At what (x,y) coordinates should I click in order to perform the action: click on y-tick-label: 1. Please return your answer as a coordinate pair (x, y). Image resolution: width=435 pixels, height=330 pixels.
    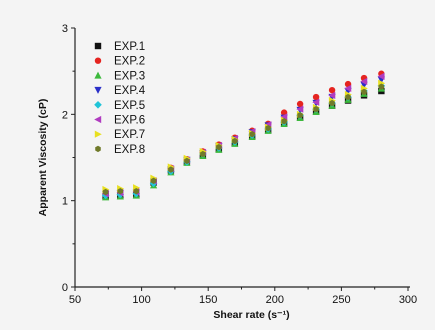
    Looking at the image, I should click on (65, 202).